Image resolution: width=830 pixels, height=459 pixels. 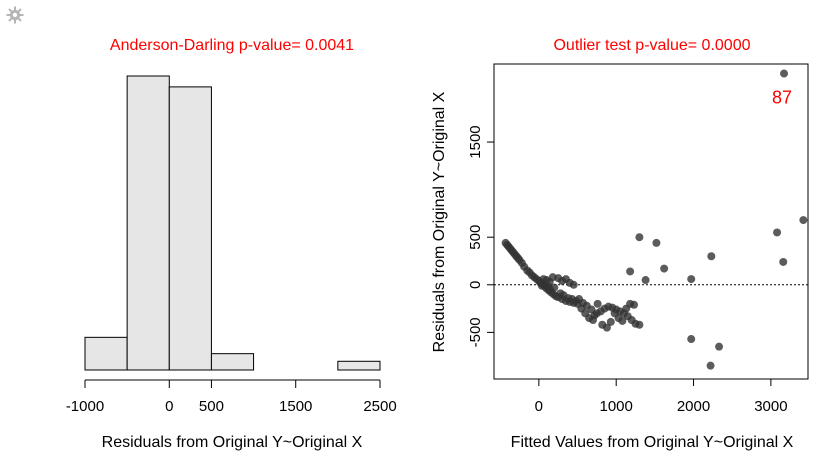 What do you see at coordinates (85, 406) in the screenshot?
I see `histogram-x-tick-label: -1000` at bounding box center [85, 406].